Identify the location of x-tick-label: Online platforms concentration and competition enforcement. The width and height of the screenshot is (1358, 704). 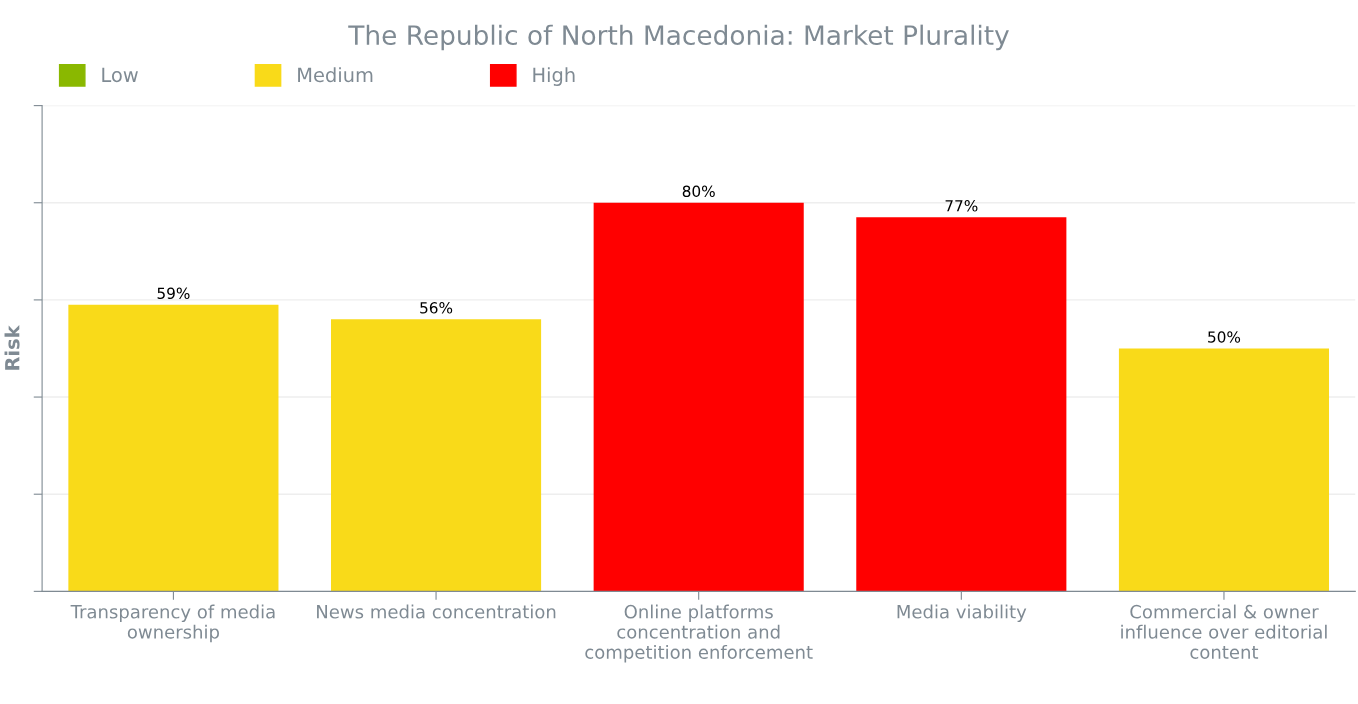
(699, 633).